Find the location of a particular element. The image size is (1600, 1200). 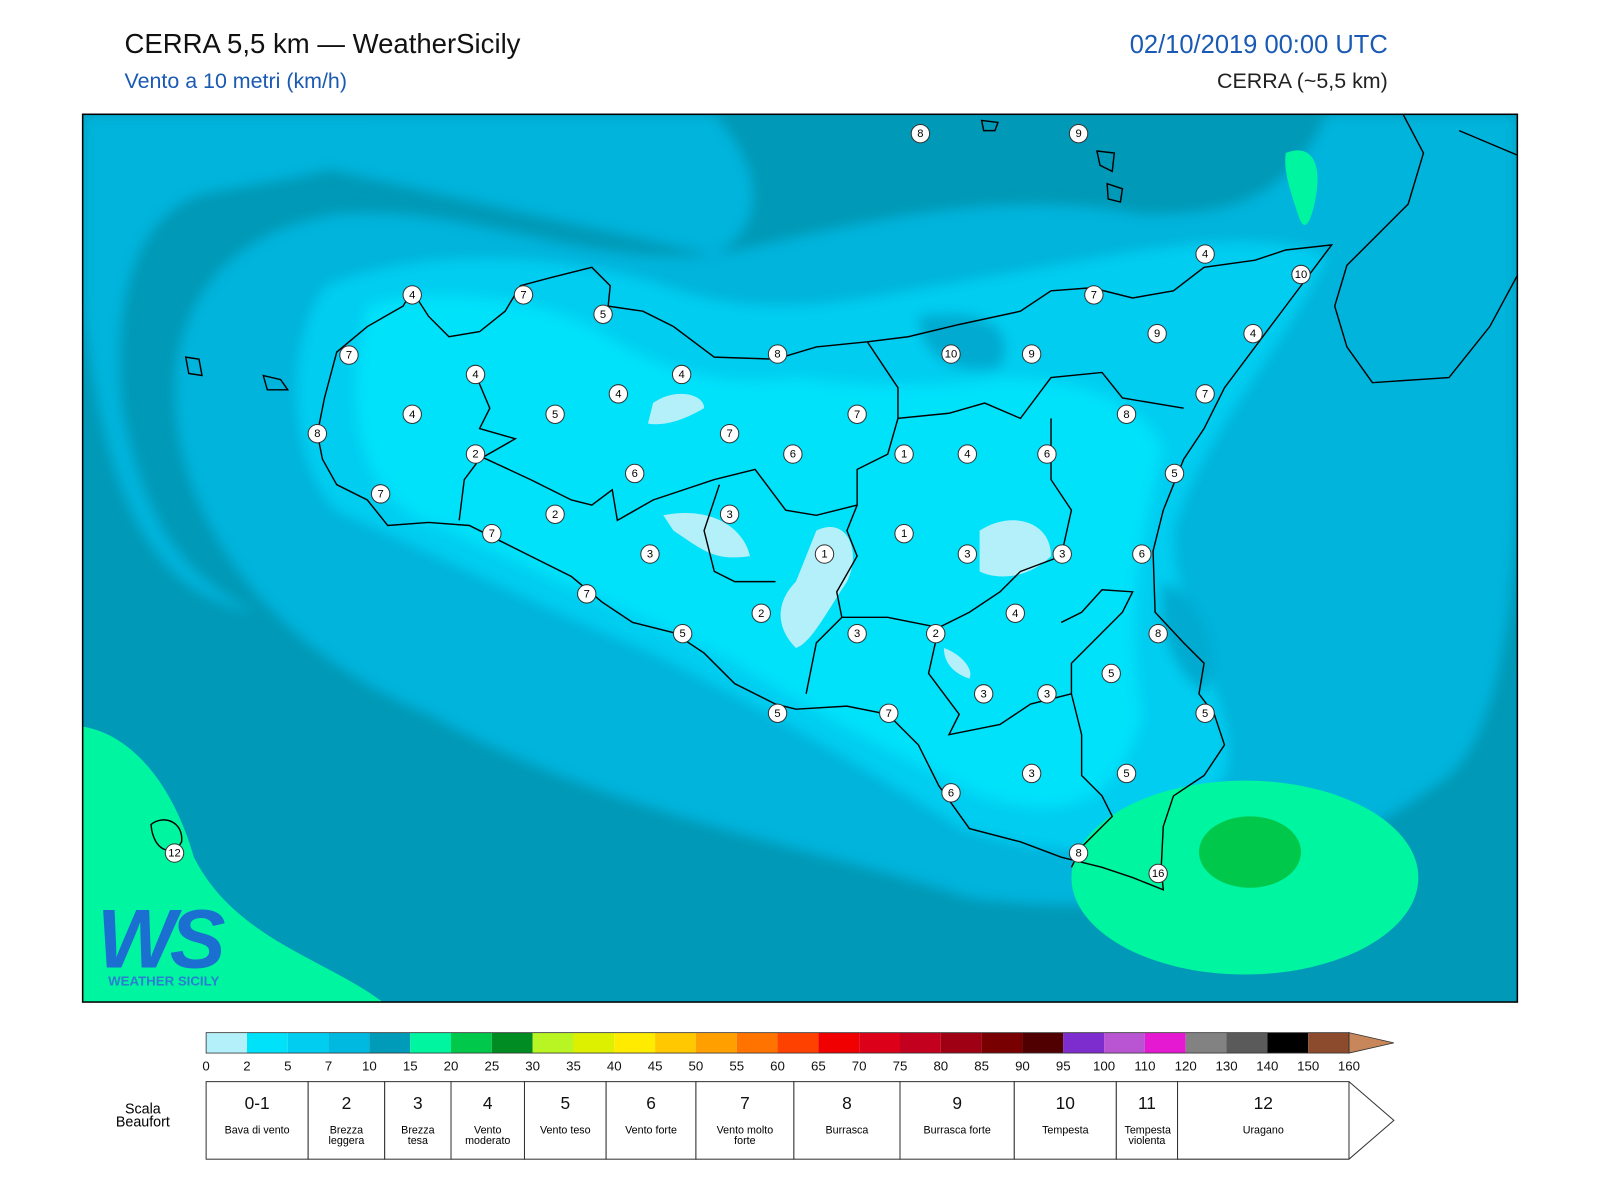

station: 5 is located at coordinates (1205, 713).